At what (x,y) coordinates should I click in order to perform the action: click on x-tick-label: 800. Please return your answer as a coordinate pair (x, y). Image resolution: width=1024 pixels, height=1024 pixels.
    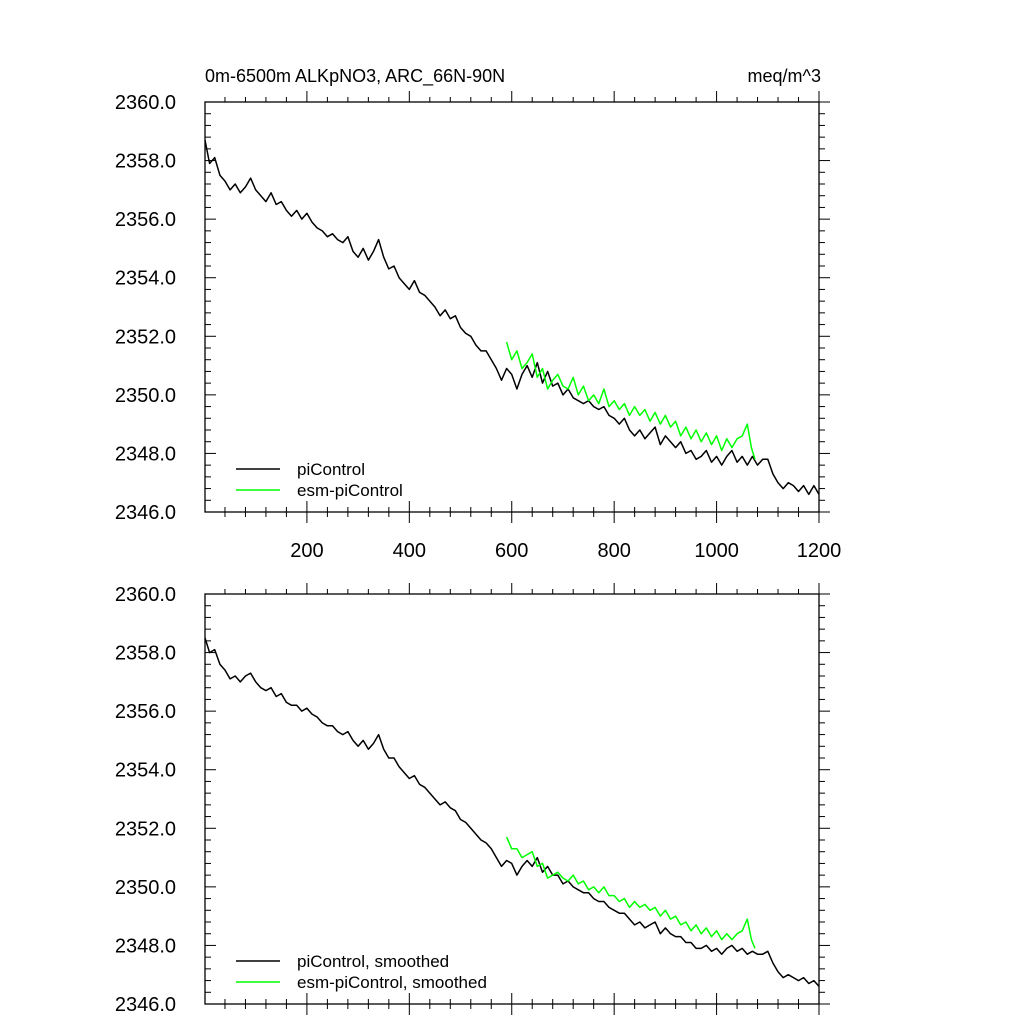
    Looking at the image, I should click on (613, 551).